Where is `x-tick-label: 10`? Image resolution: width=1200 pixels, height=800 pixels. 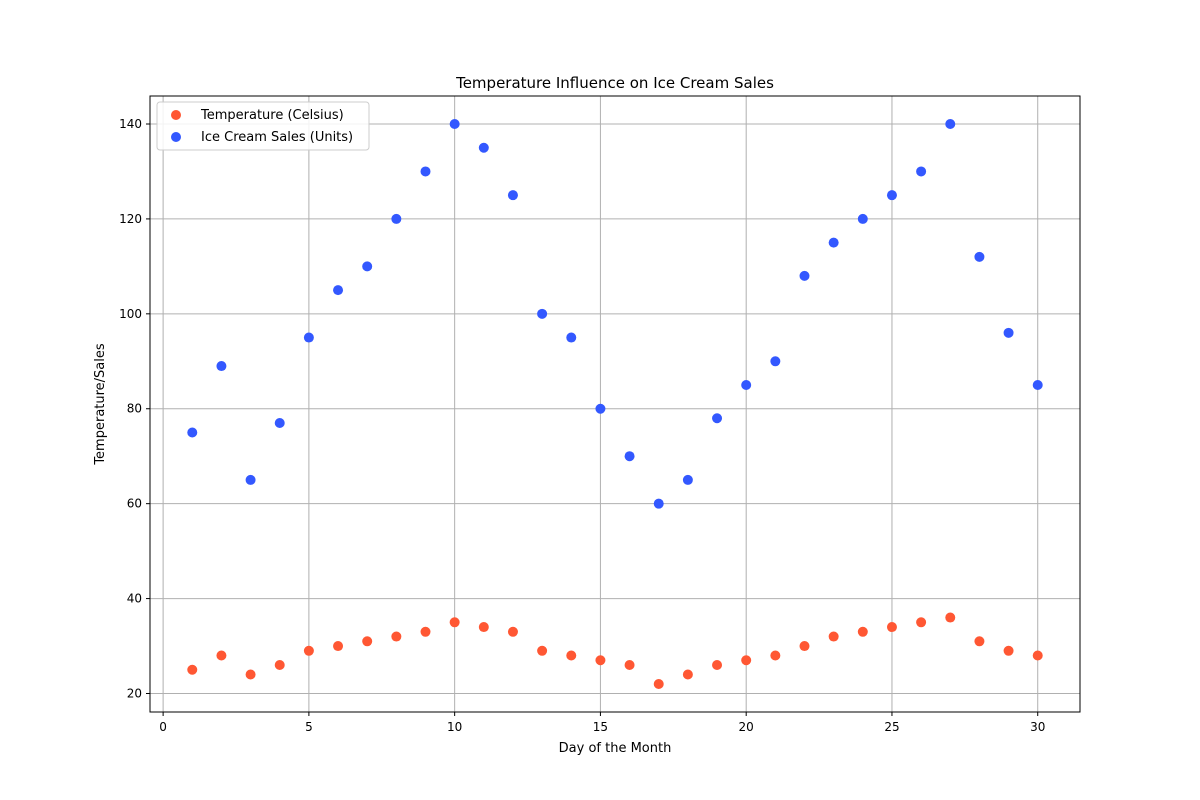
x-tick-label: 10 is located at coordinates (454, 727).